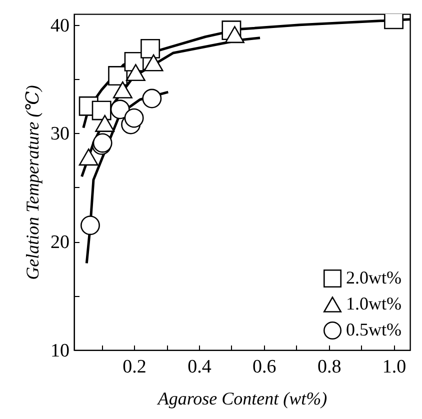 Image resolution: width=422 pixels, height=419 pixels. Describe the element at coordinates (32, 182) in the screenshot. I see `y-axis-title: Gelation Temperature (℃)` at that location.